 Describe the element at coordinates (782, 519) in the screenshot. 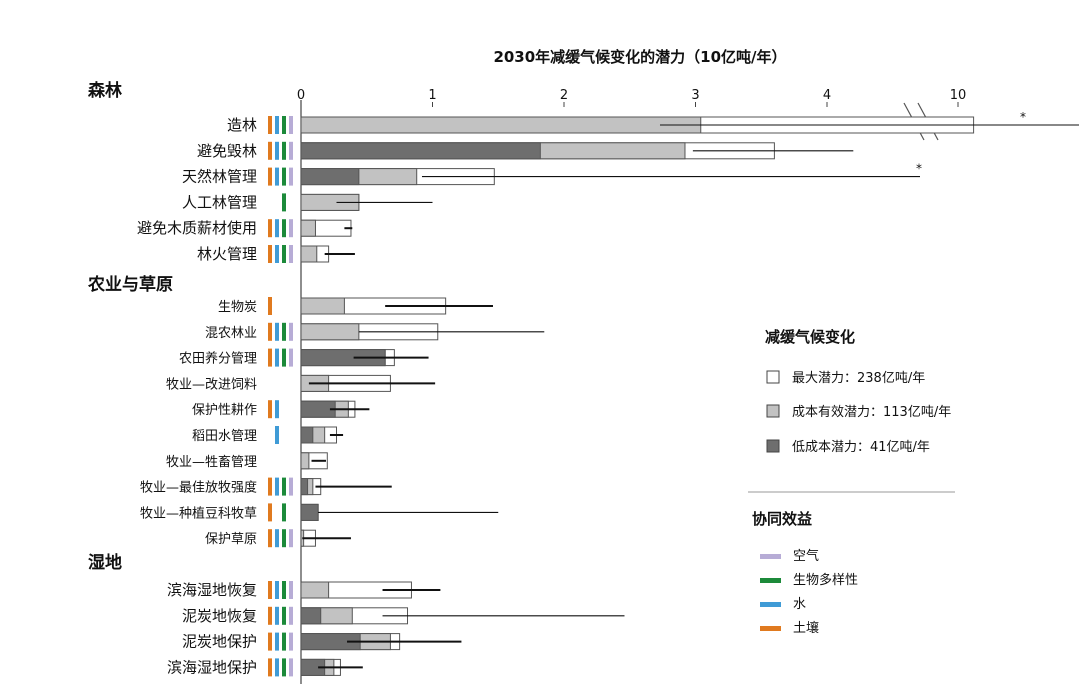

I see `co-benefits-legend-title: 协同效益` at that location.